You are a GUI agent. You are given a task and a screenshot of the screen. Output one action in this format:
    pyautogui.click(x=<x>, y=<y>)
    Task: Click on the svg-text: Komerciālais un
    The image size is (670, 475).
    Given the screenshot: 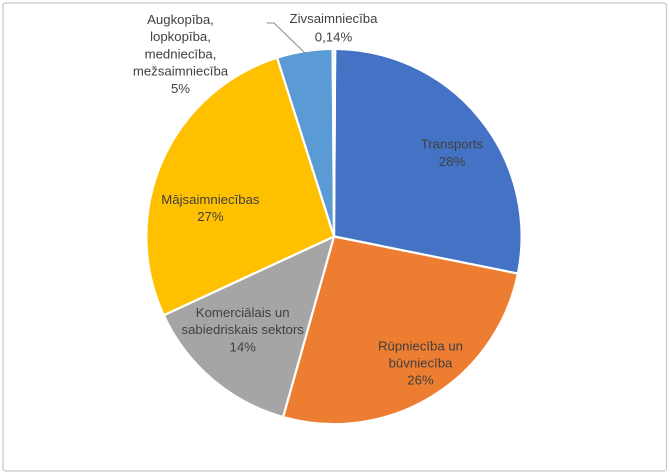 What is the action you would take?
    pyautogui.click(x=243, y=312)
    